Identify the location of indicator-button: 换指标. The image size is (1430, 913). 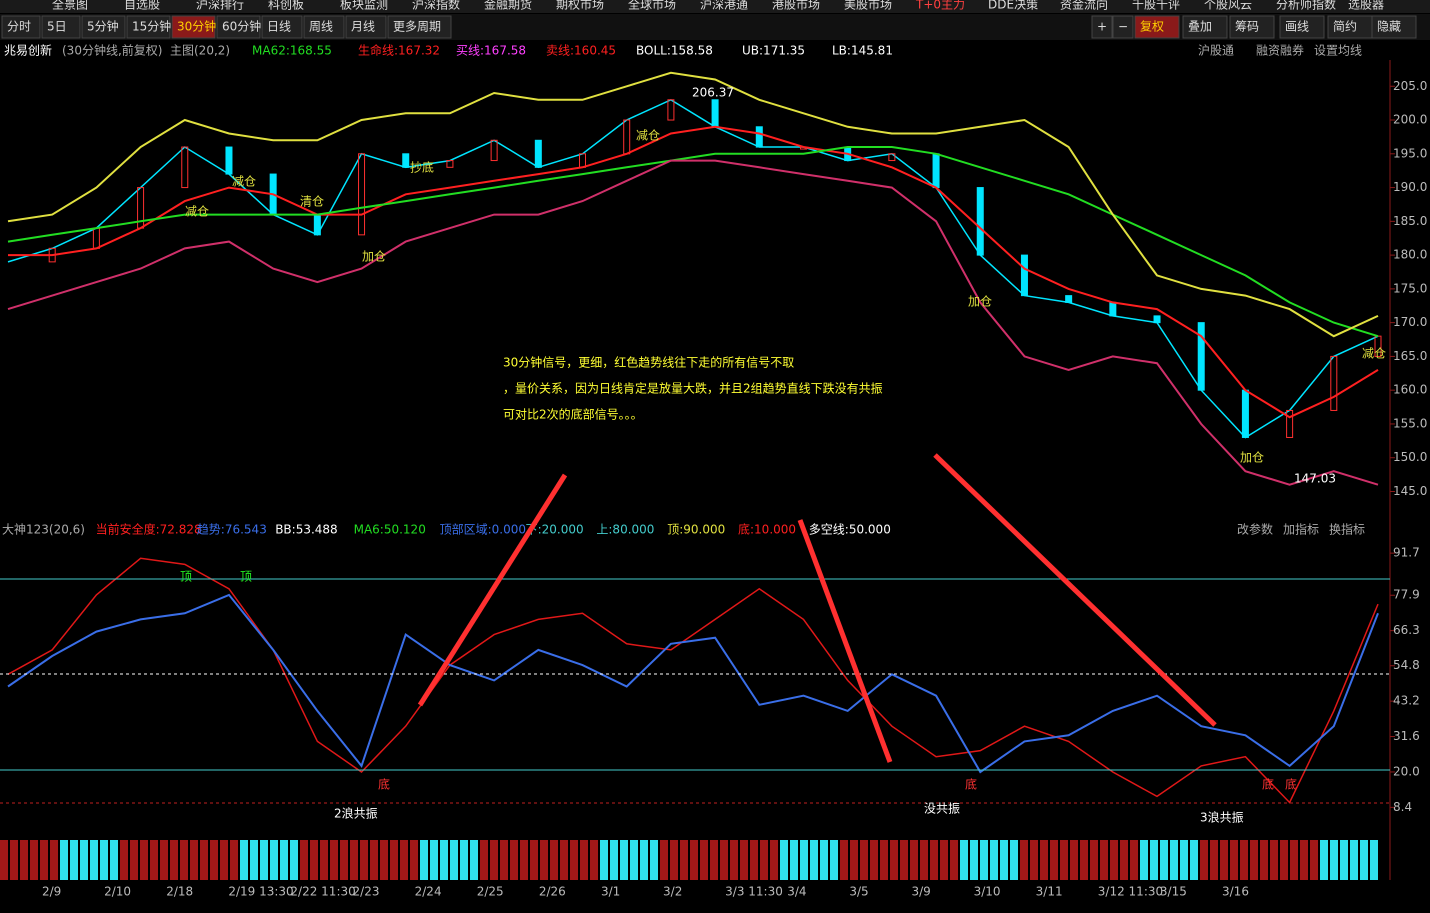
(1347, 529).